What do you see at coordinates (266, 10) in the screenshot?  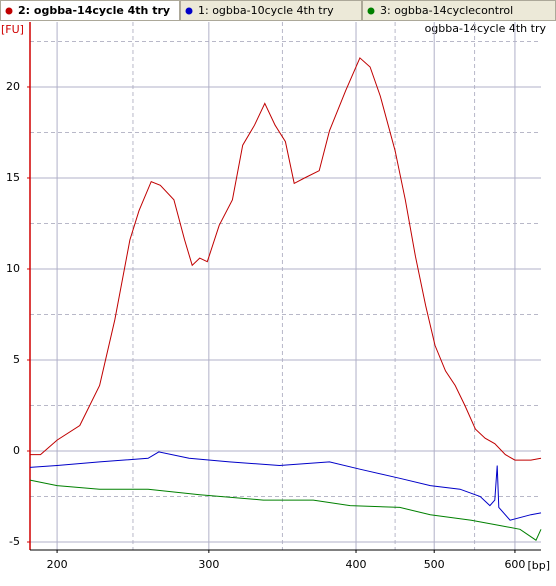 I see `legend-label: 1: ogbba-10cycle 4th try` at bounding box center [266, 10].